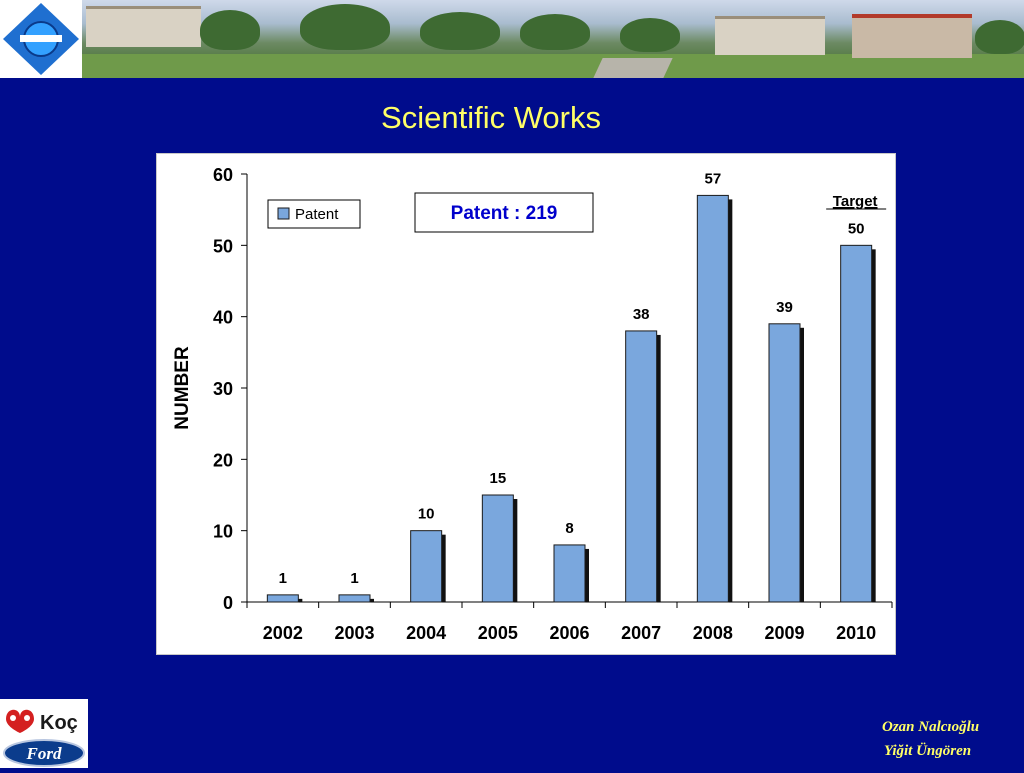  Describe the element at coordinates (856, 423) in the screenshot. I see `bar-2010` at that location.